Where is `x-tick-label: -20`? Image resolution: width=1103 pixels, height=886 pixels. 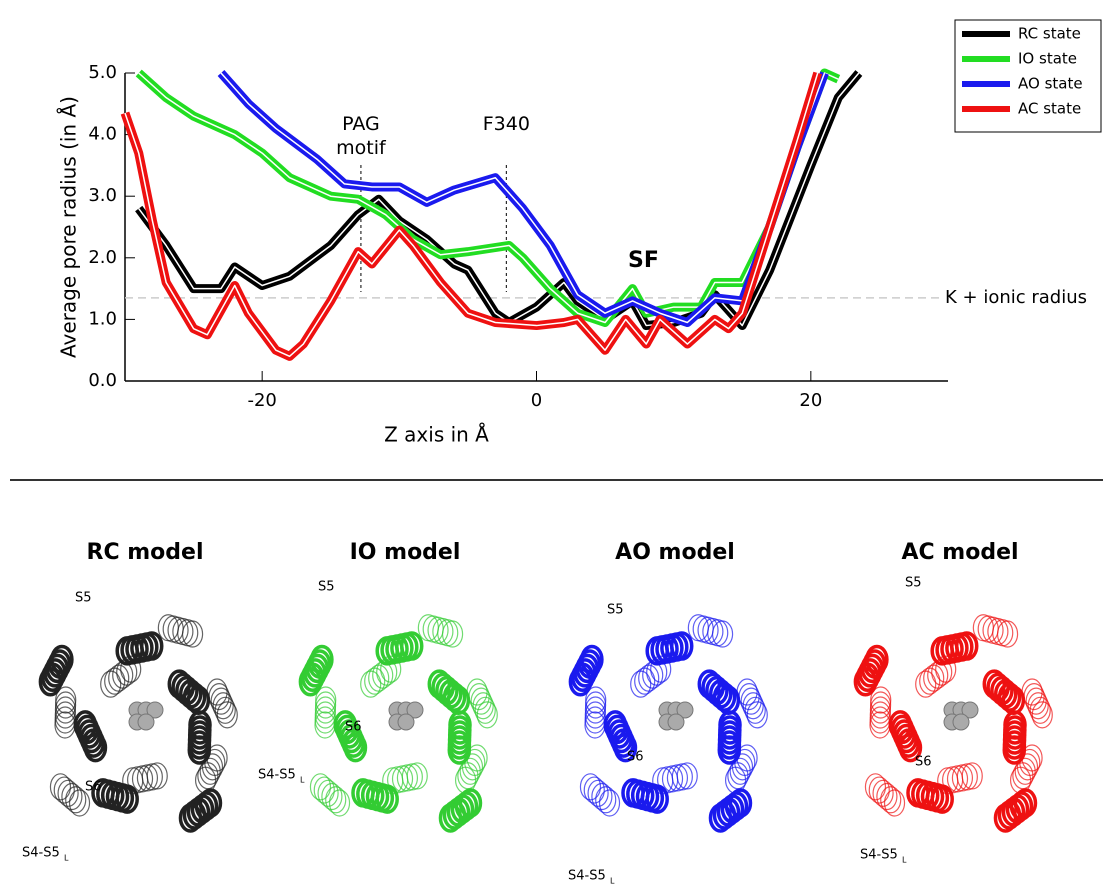 x-tick-label: -20 is located at coordinates (261, 400).